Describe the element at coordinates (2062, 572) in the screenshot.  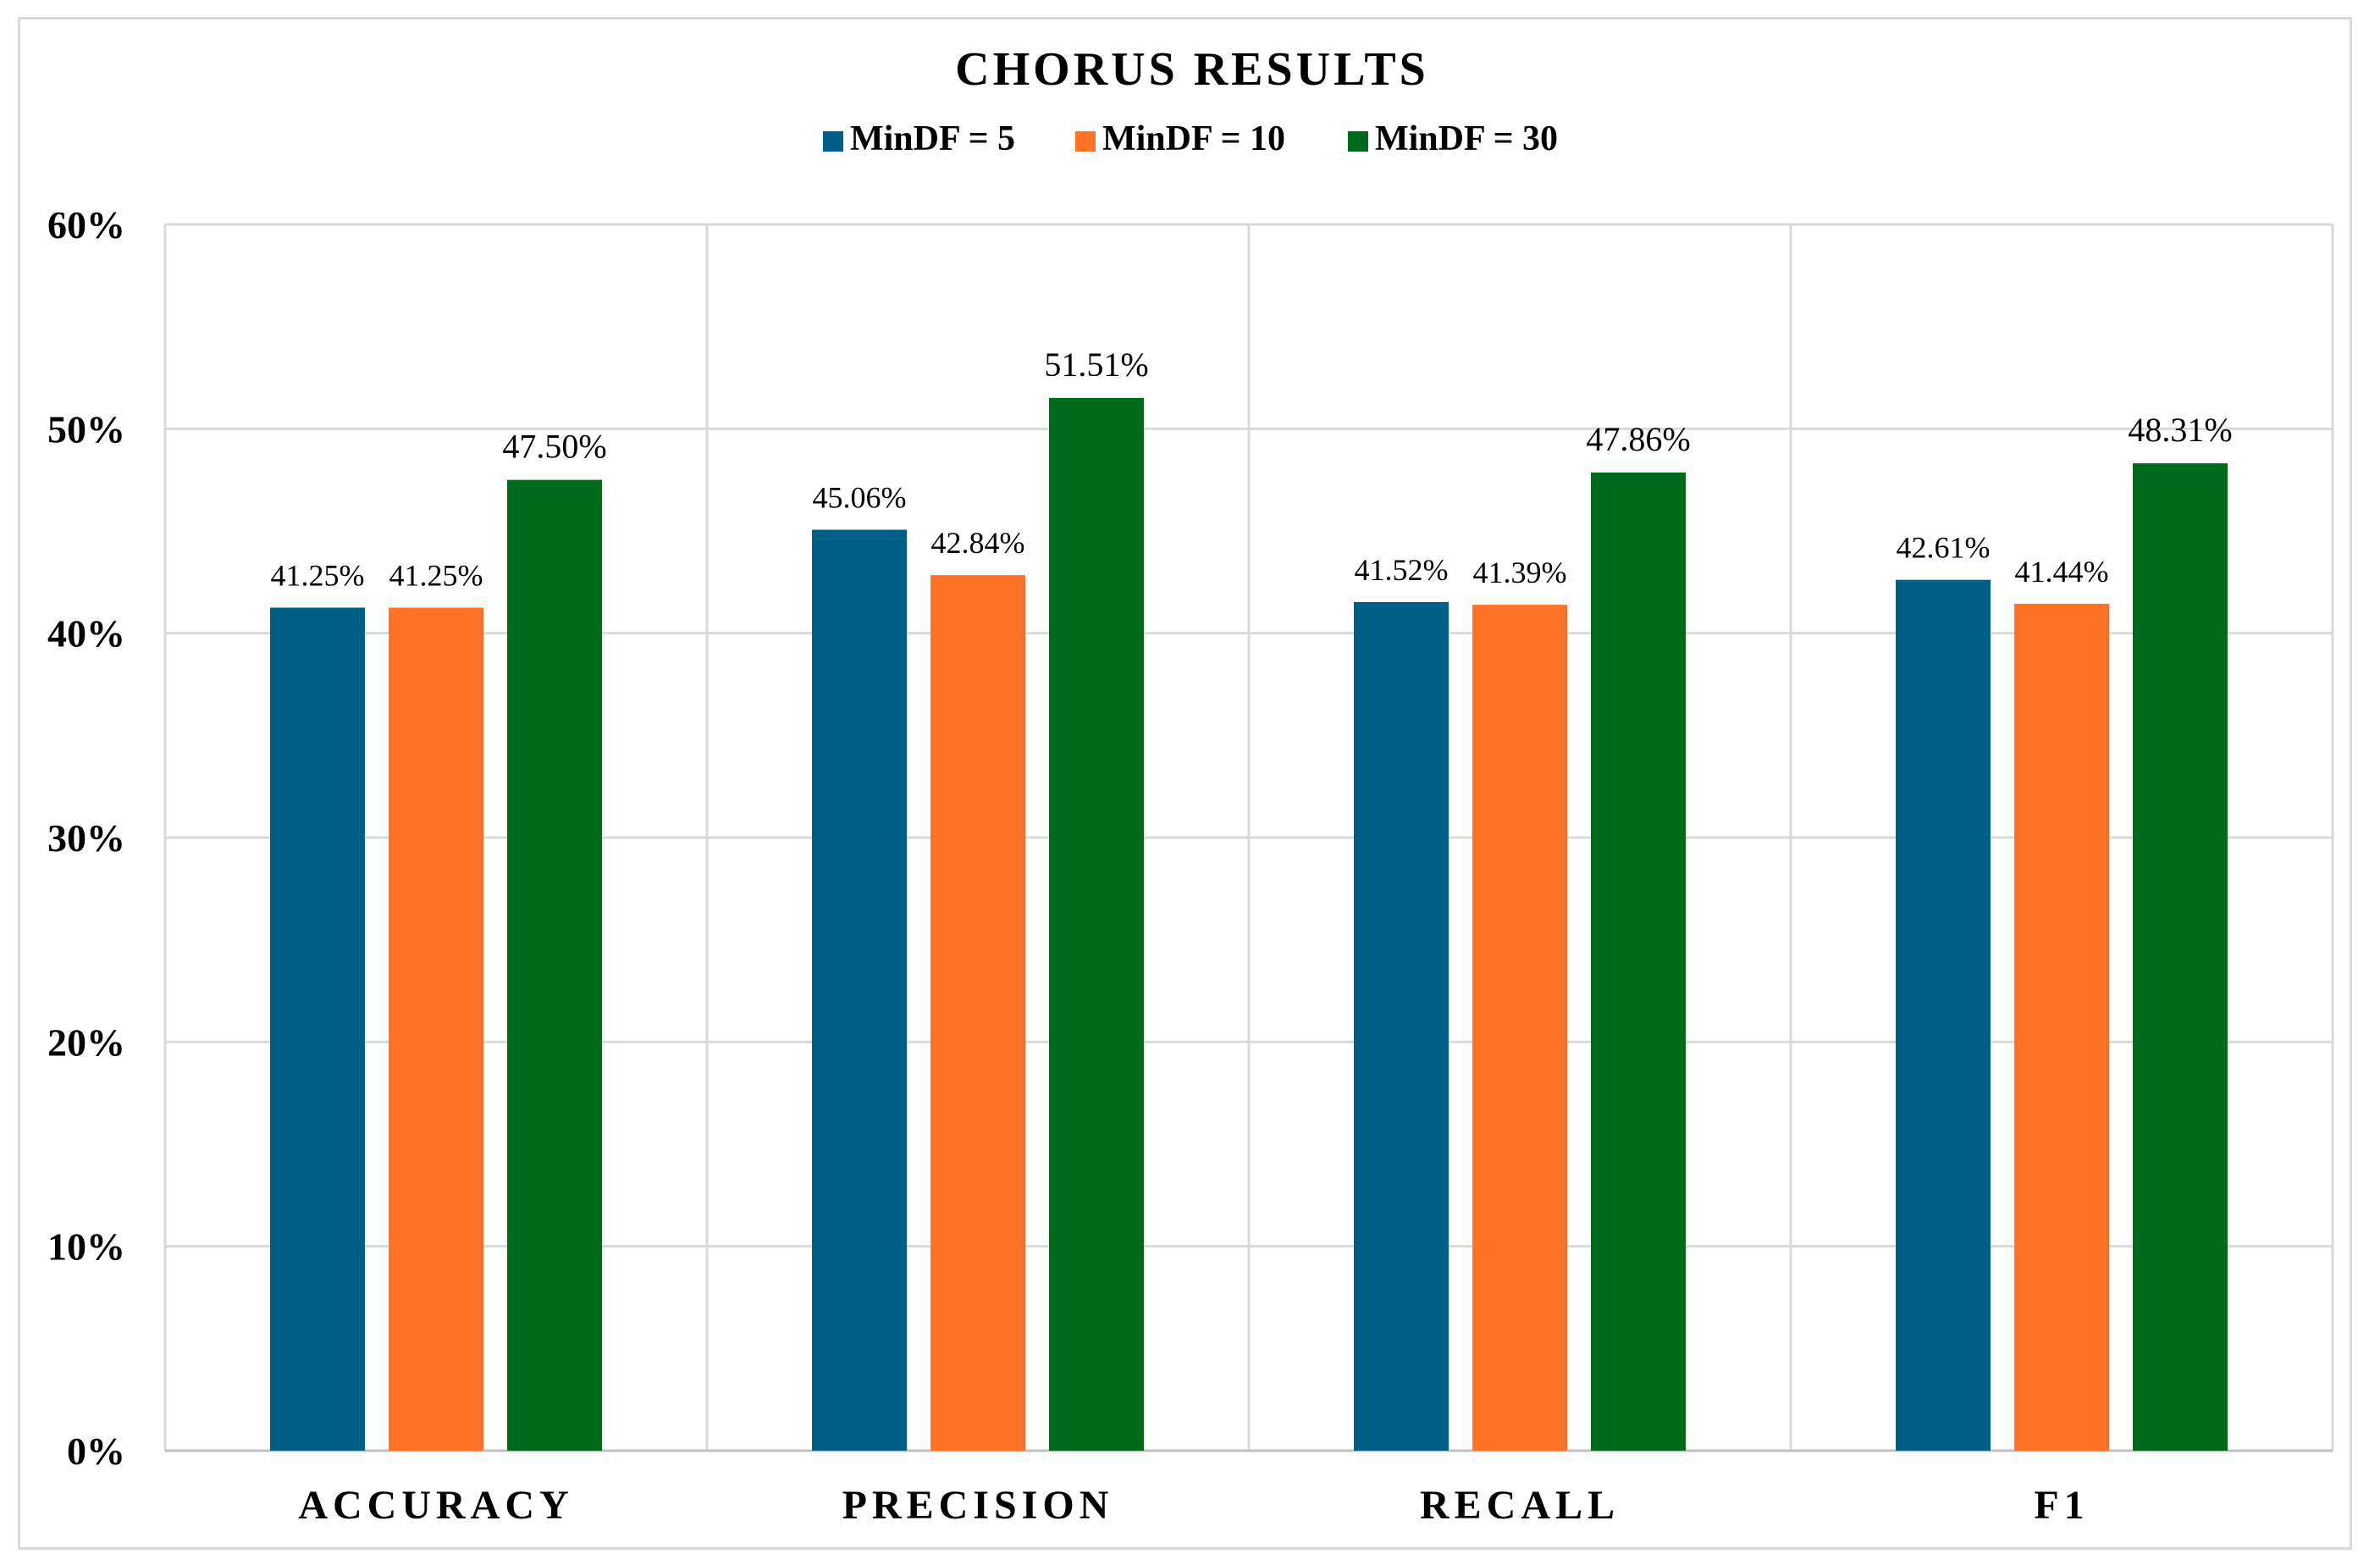
I see `data-label: 41.44%` at that location.